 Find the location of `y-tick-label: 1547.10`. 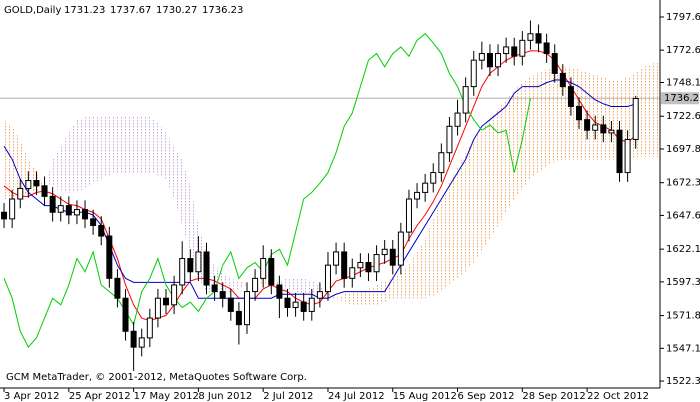

y-tick-label: 1547.10 is located at coordinates (683, 348).